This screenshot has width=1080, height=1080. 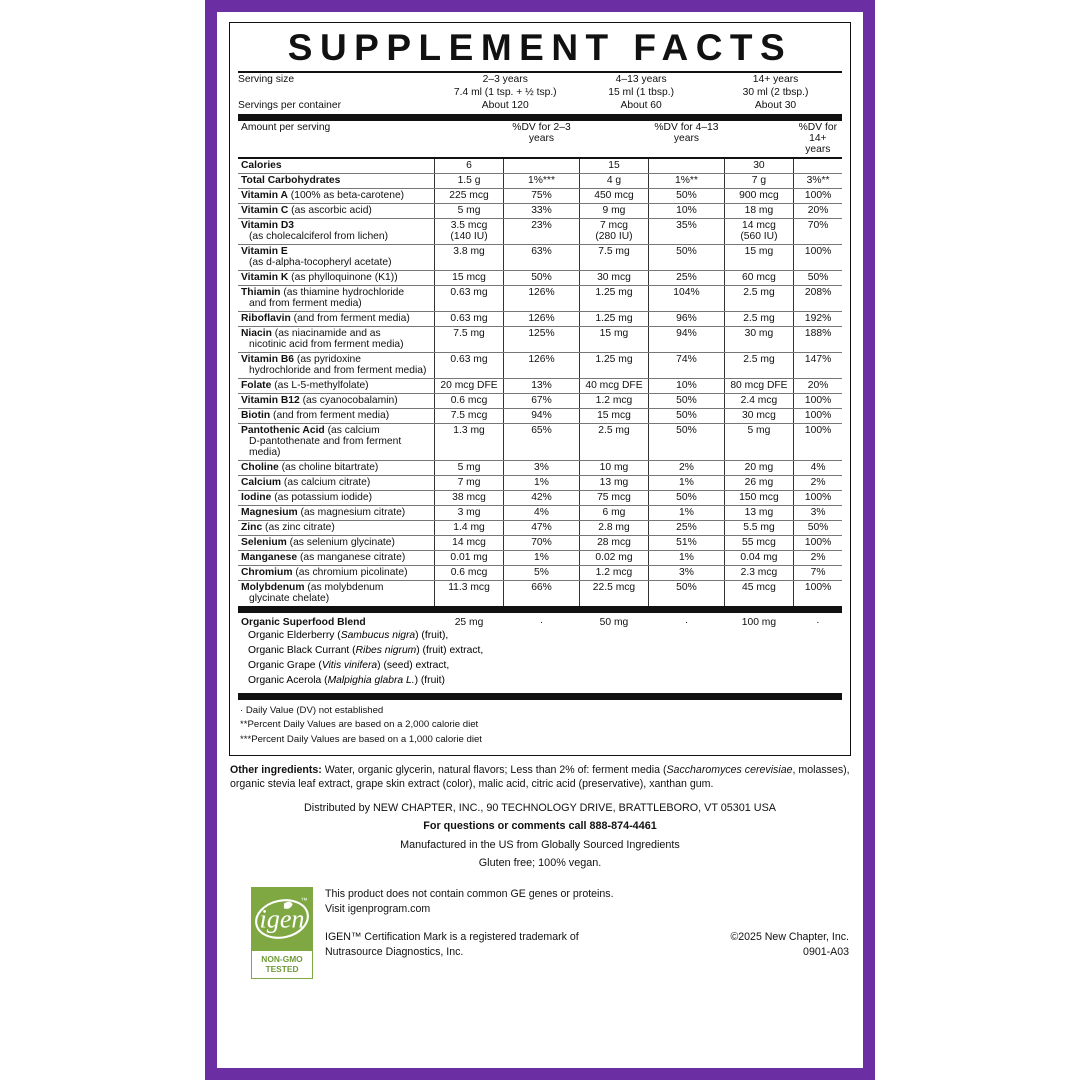 What do you see at coordinates (775, 79) in the screenshot?
I see `serving-age-2: 14+ years` at bounding box center [775, 79].